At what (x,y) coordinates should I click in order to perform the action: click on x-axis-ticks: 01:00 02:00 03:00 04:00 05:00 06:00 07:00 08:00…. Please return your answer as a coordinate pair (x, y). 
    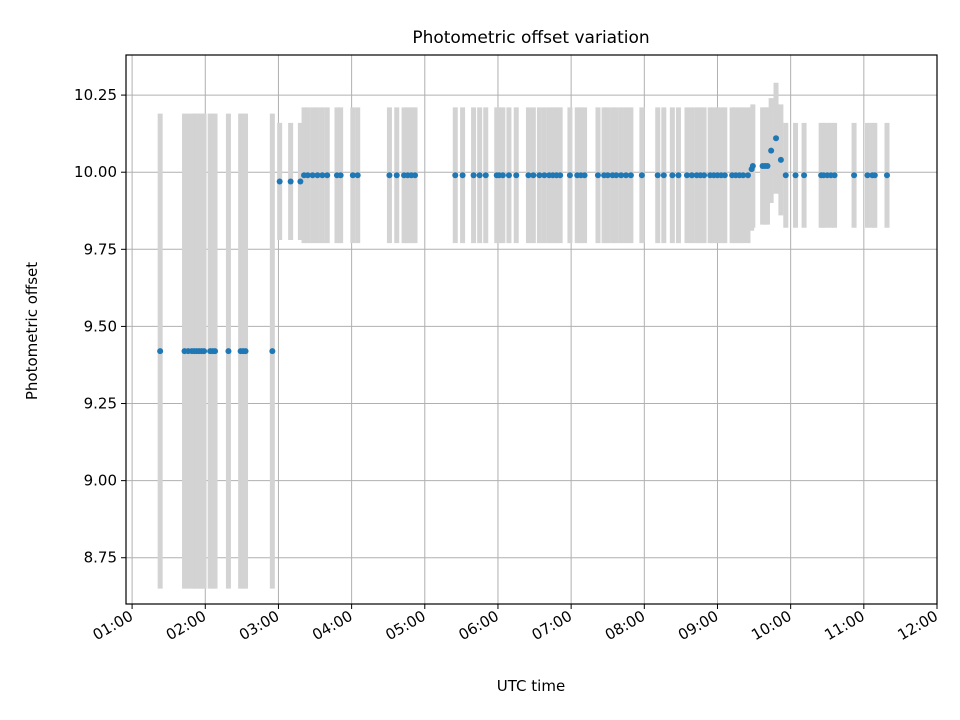
    Looking at the image, I should click on (515, 624).